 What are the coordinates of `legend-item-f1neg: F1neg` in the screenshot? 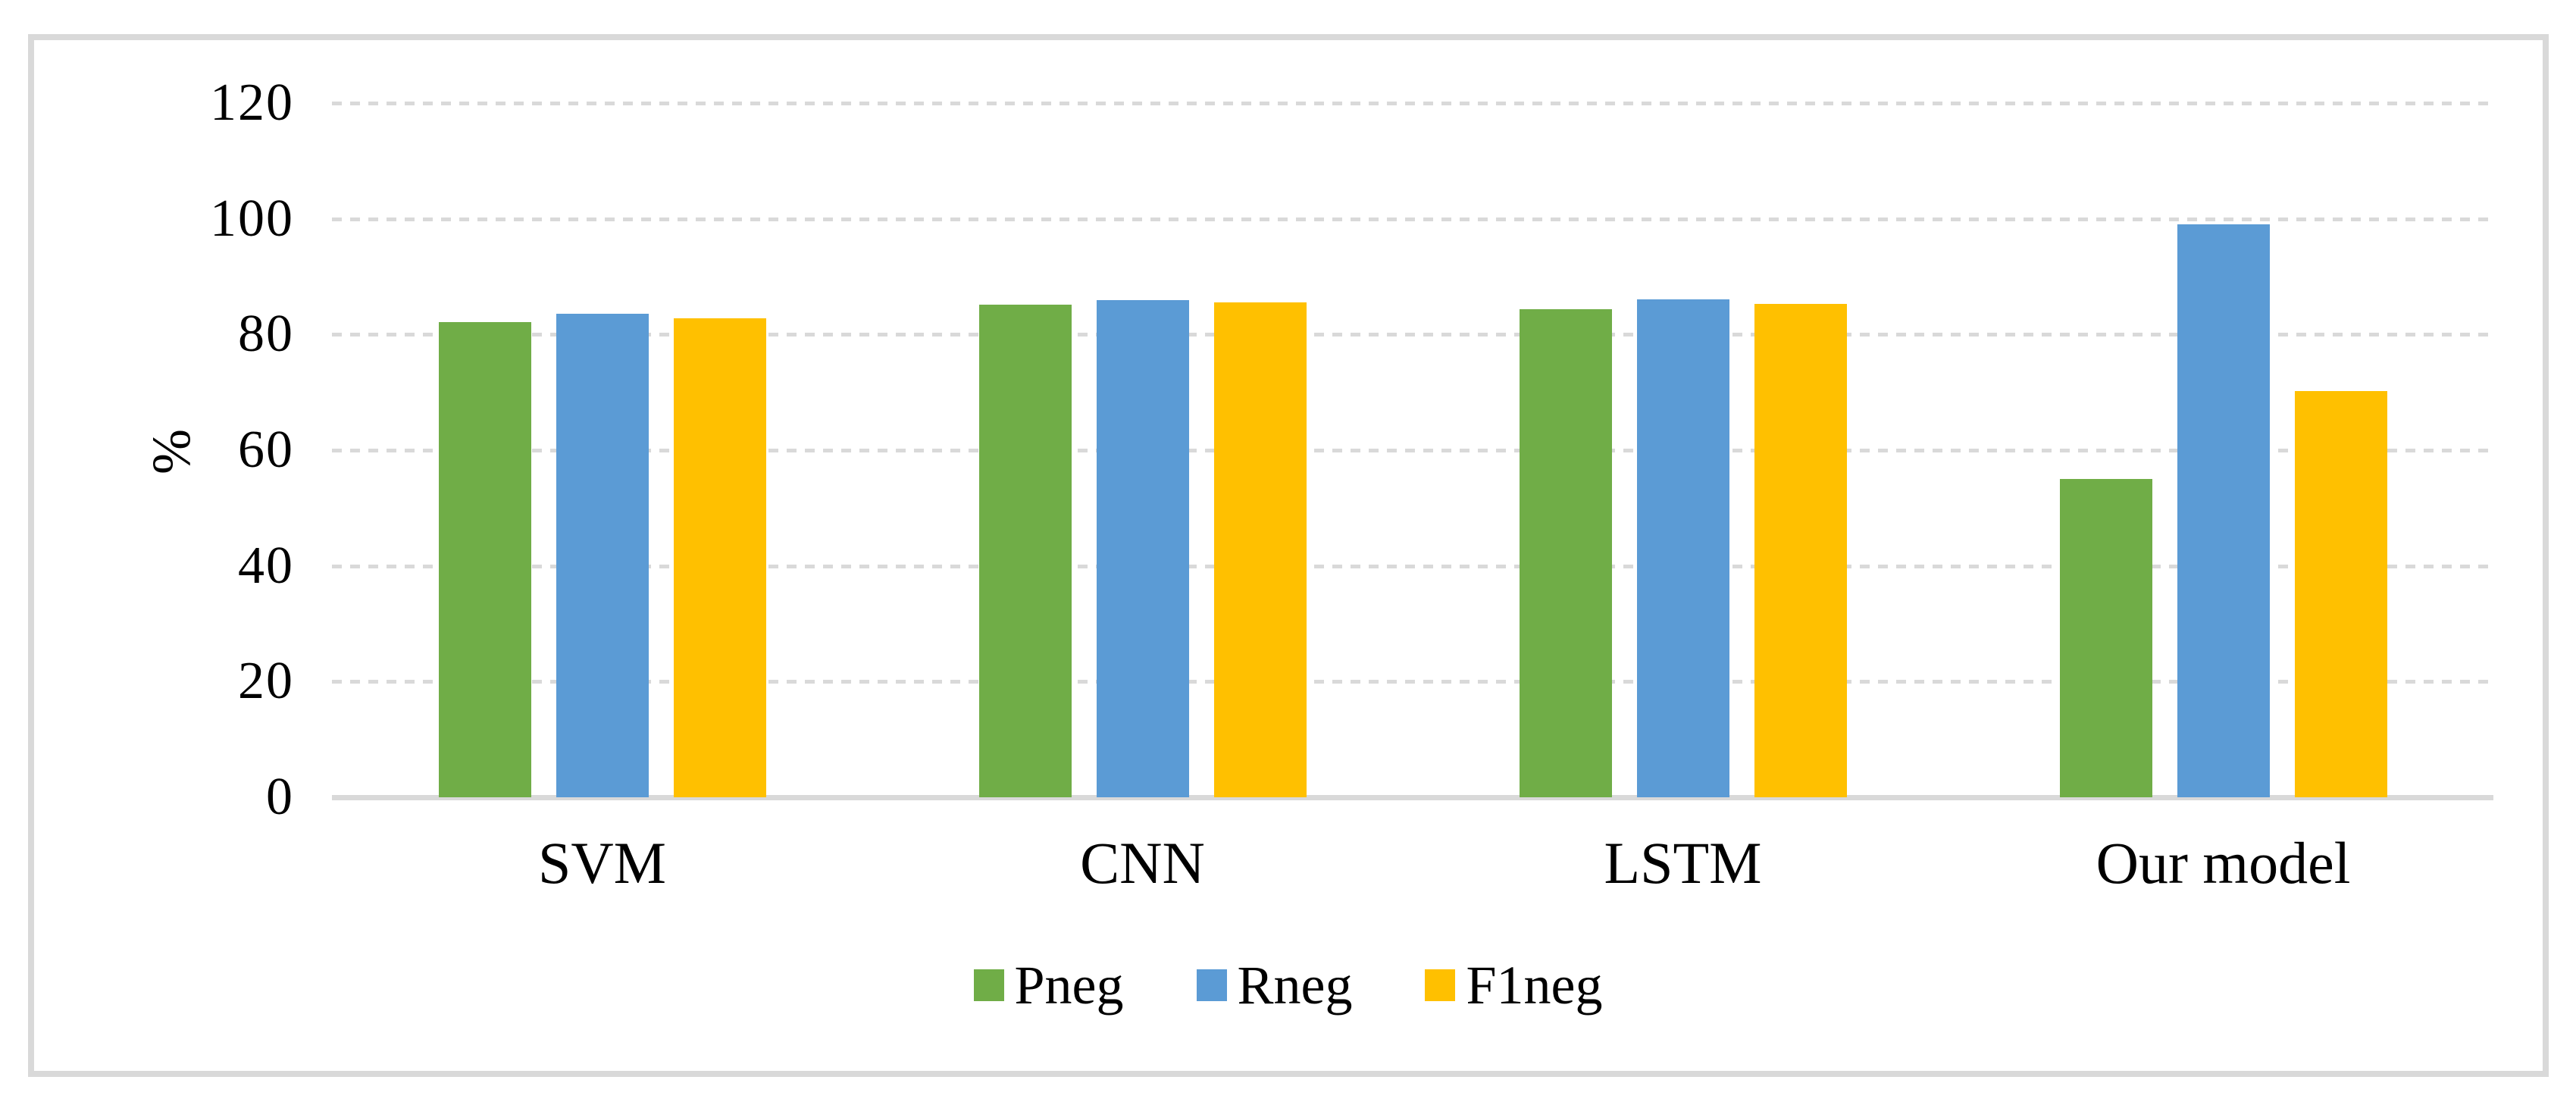 It's located at (1513, 985).